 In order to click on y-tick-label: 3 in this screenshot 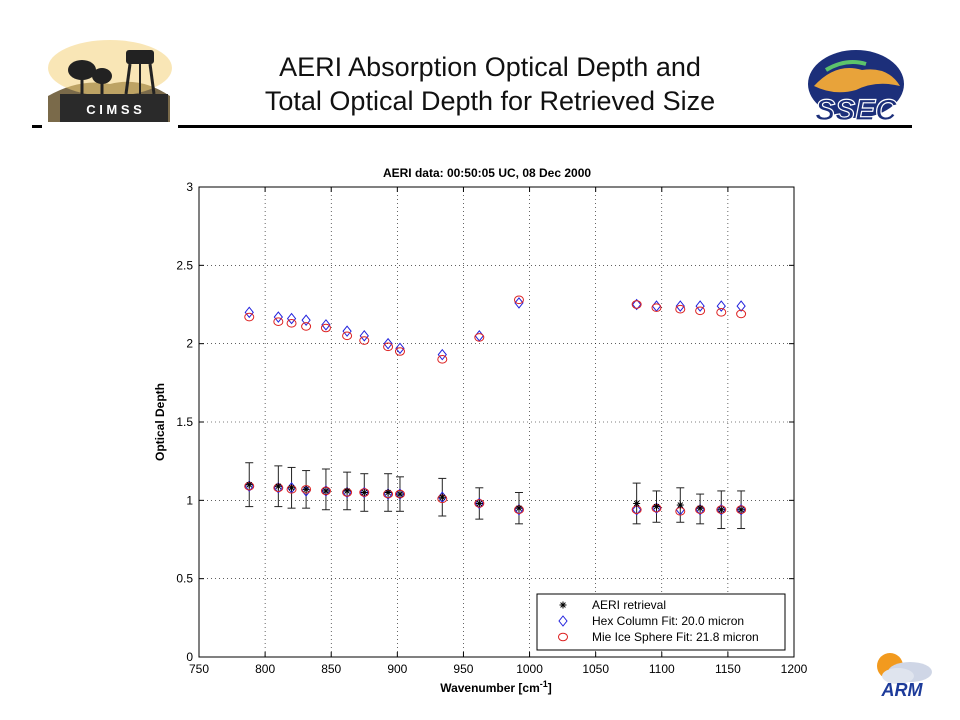, I will do `click(189, 187)`.